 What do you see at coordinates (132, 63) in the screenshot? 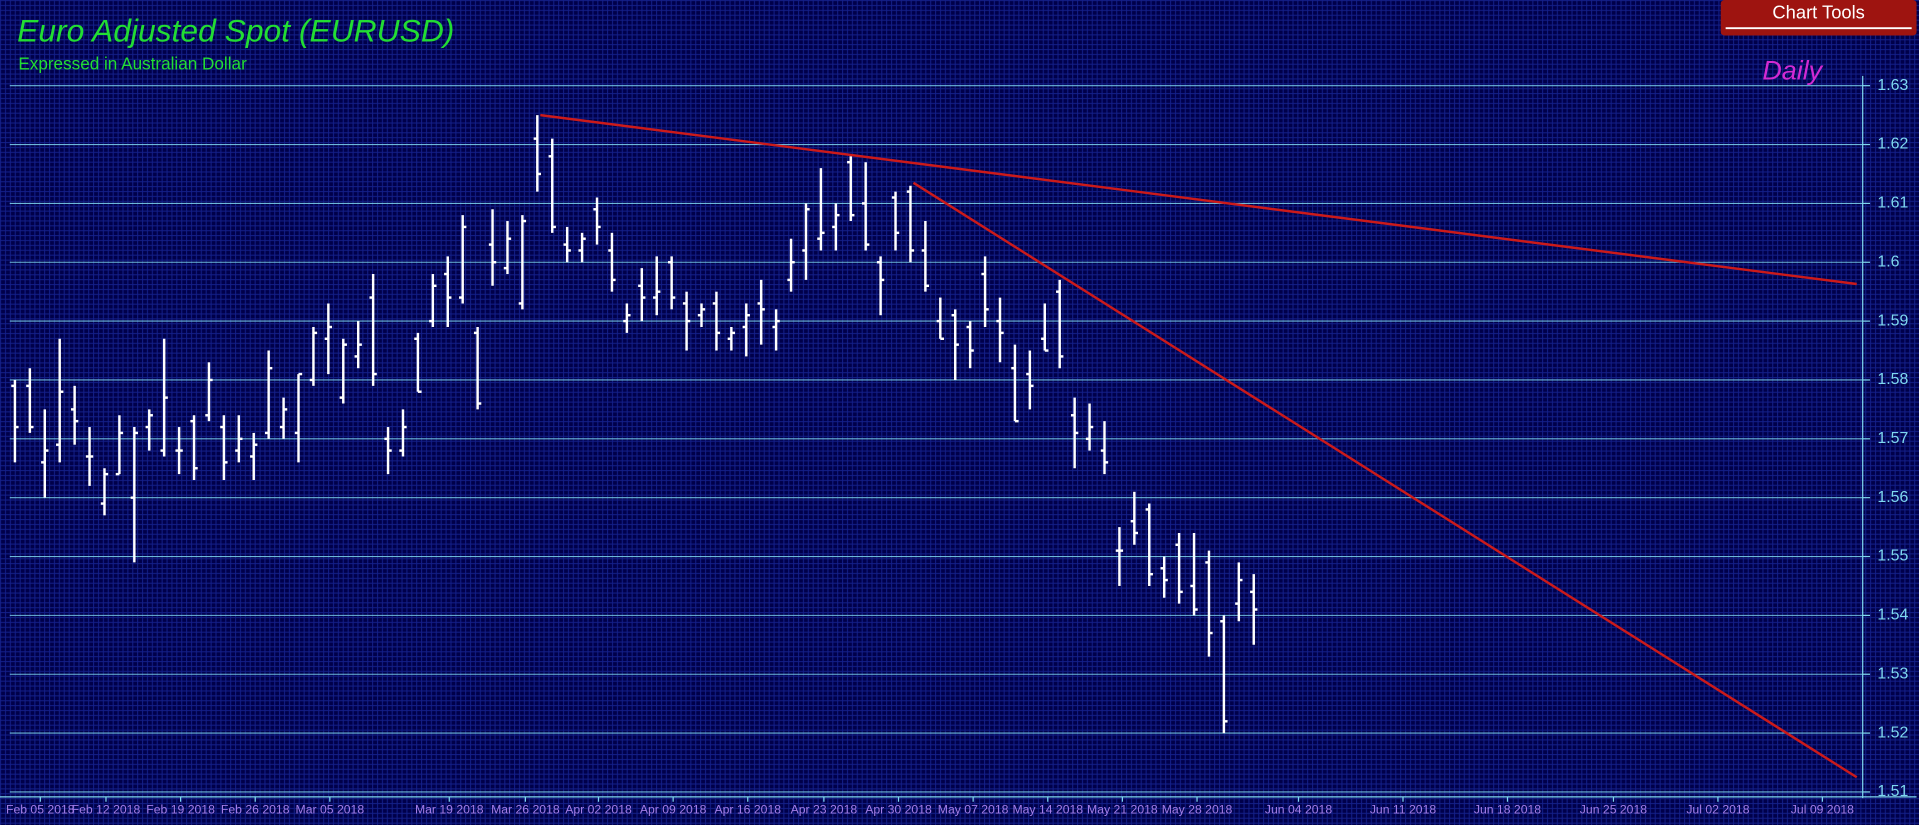
I see `chart-subtitle: Expressed in Australian Dollar` at bounding box center [132, 63].